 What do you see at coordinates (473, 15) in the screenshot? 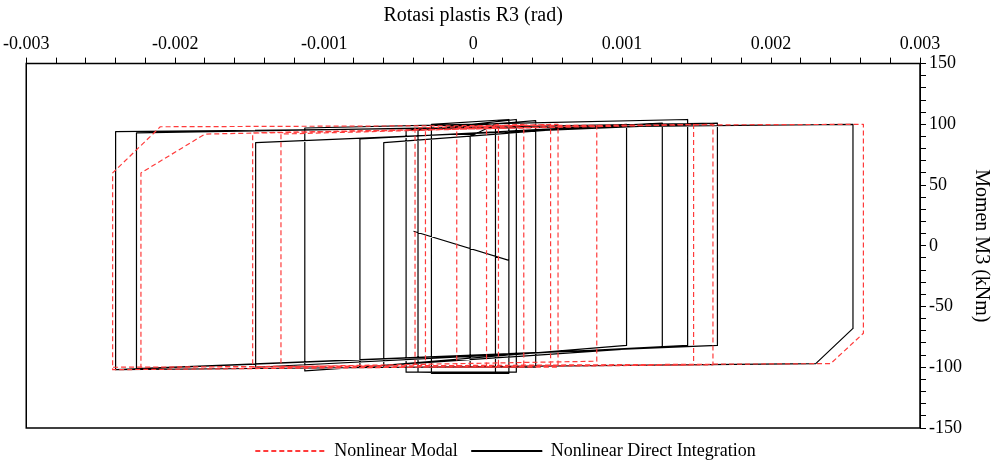
I see `x-axis-title: Rotasi plastis R3 (rad)` at bounding box center [473, 15].